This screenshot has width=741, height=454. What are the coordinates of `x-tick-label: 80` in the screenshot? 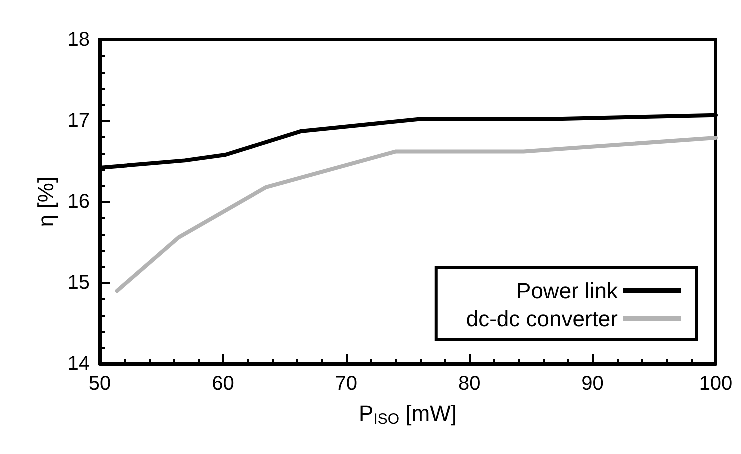 It's located at (469, 384).